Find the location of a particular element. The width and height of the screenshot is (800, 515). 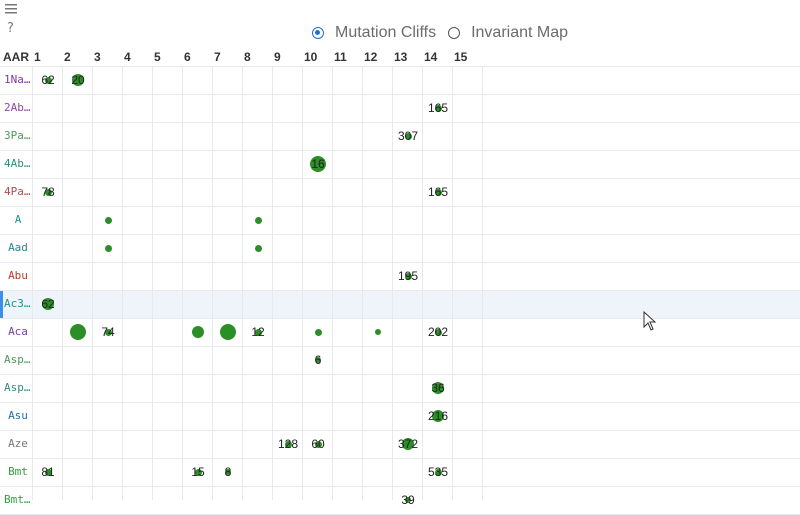

row-label: A is located at coordinates (18, 219).